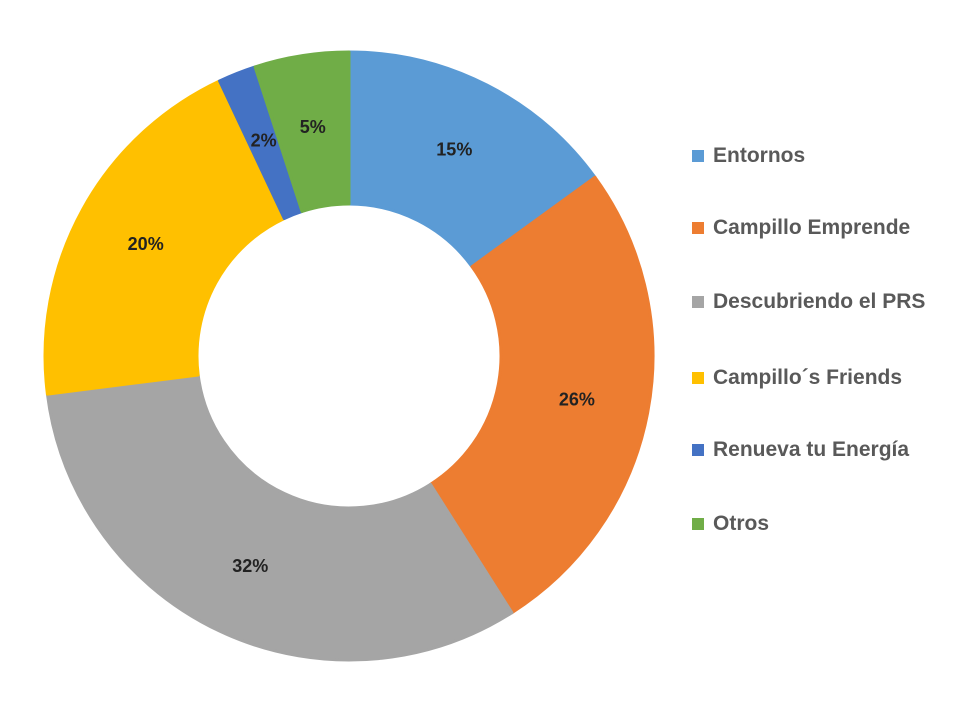 Image resolution: width=960 pixels, height=720 pixels. I want to click on legend-label: Renueva tu Energía, so click(811, 449).